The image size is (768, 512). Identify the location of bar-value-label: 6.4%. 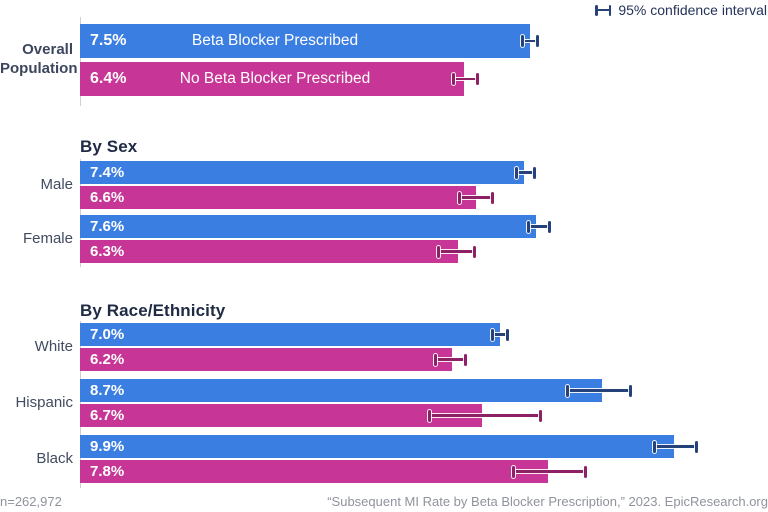
(108, 78).